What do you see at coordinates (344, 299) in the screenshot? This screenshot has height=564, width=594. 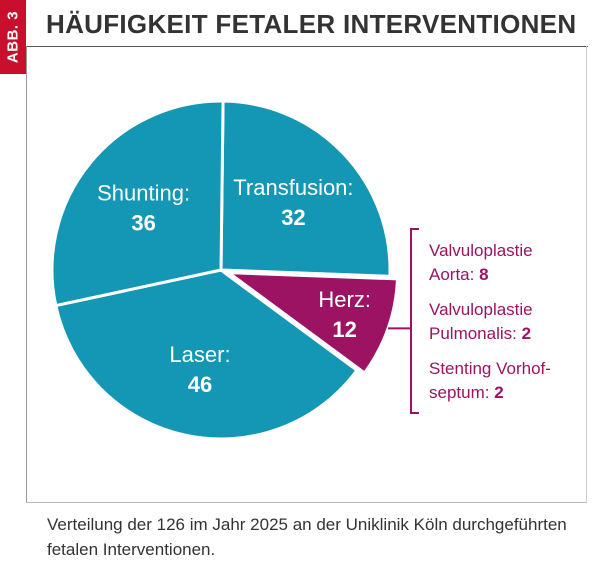 I see `pie-slice-label: Herz:` at bounding box center [344, 299].